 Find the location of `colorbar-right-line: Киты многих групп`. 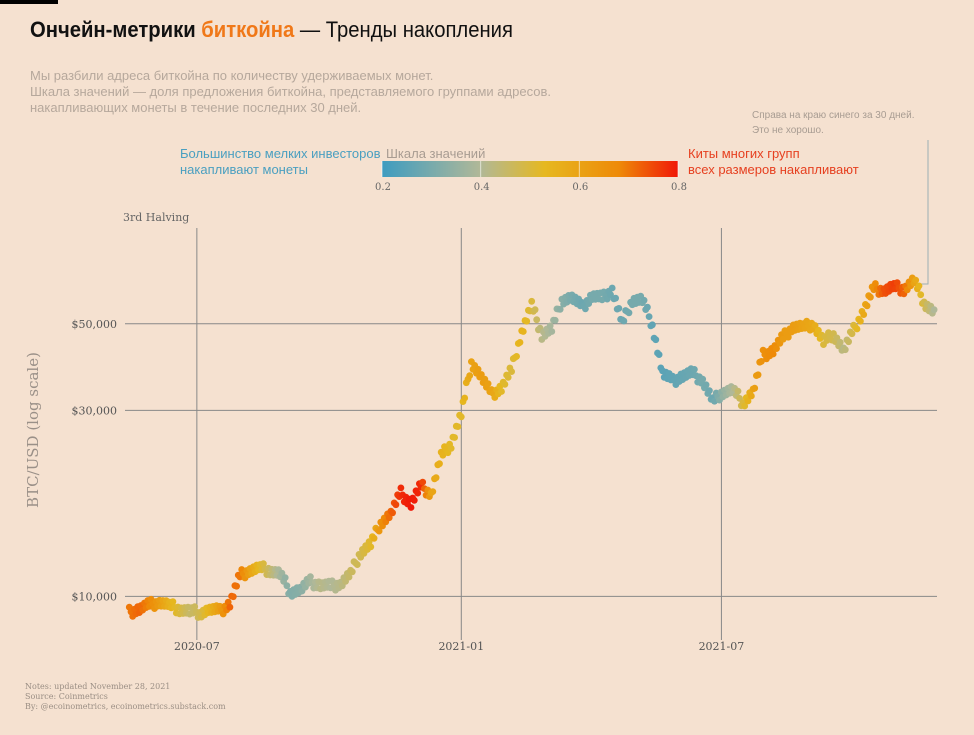

colorbar-right-line: Киты многих групп is located at coordinates (744, 153).